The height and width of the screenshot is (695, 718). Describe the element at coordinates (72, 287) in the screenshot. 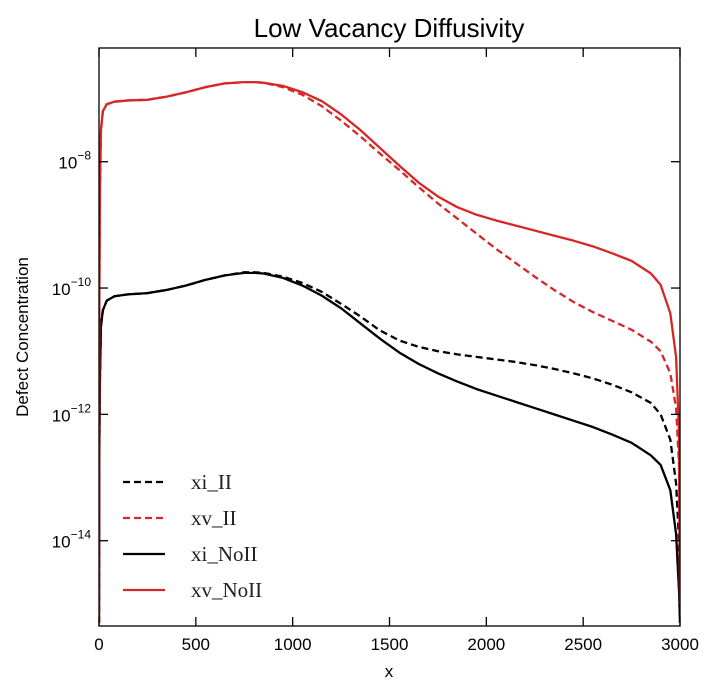

I see `y-tick-label: 10−10` at that location.